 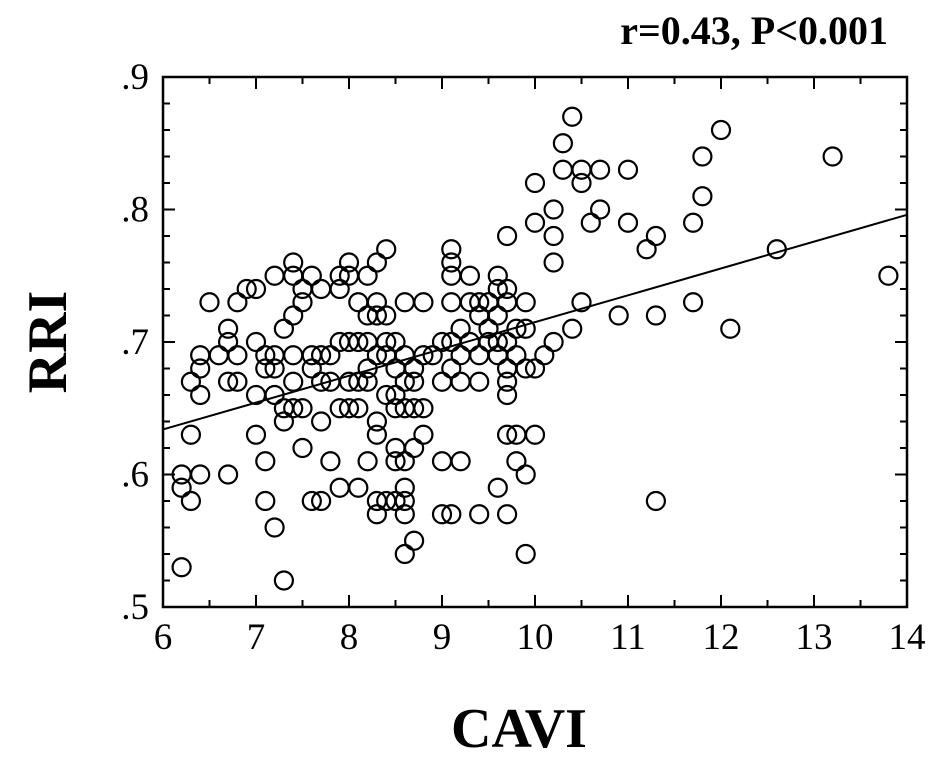 I want to click on y-tick-label: .8, so click(x=135, y=210).